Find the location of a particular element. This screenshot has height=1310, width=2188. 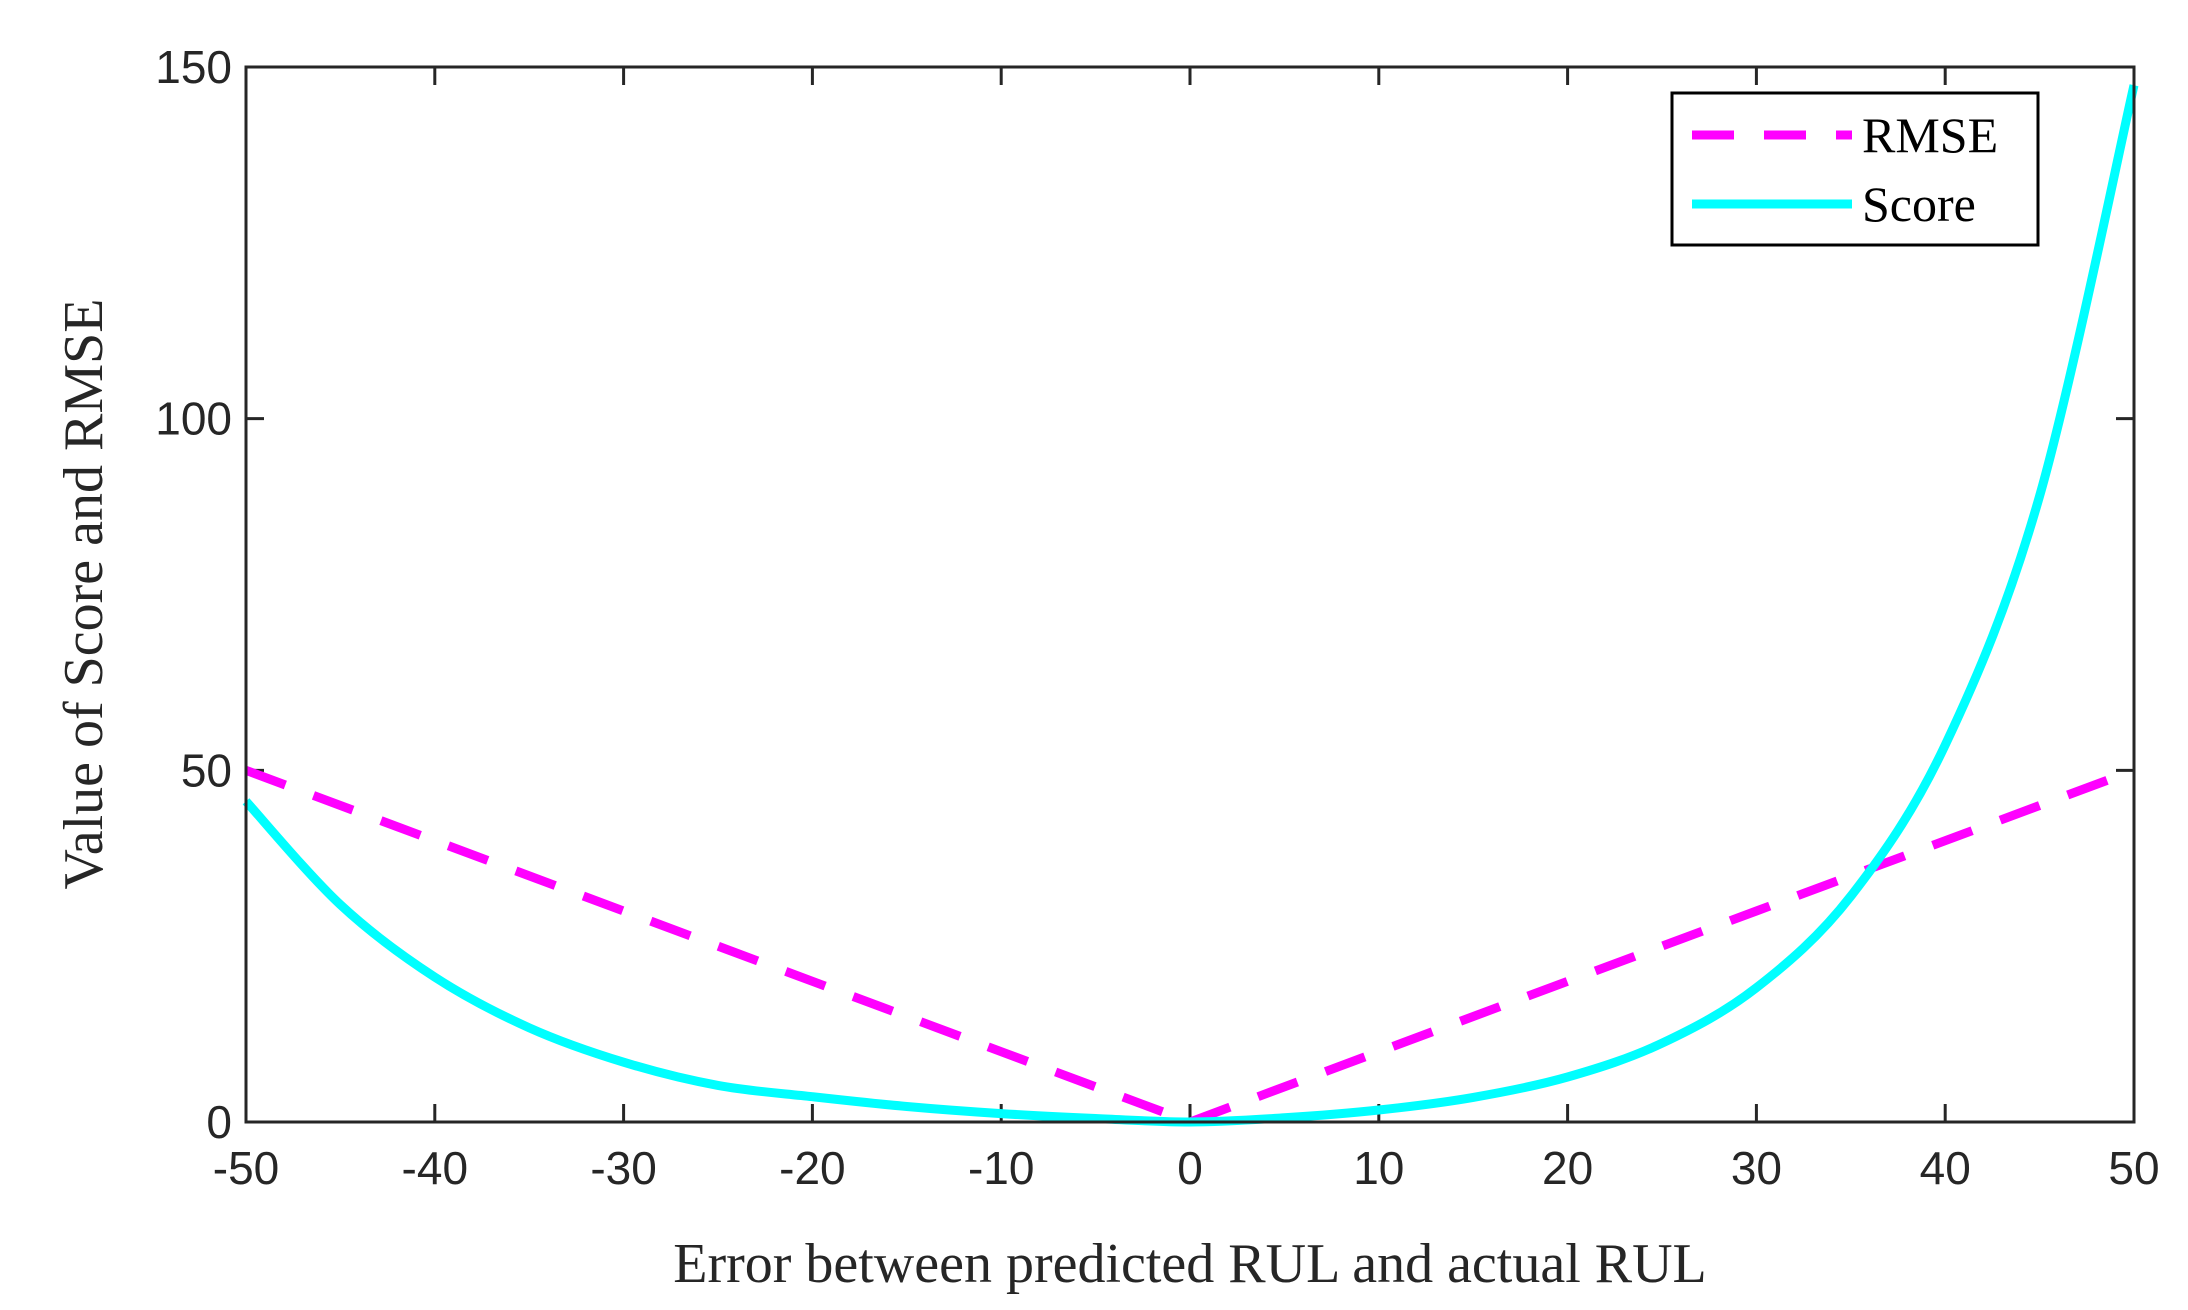

y-tick-label: 0 is located at coordinates (219, 1122).